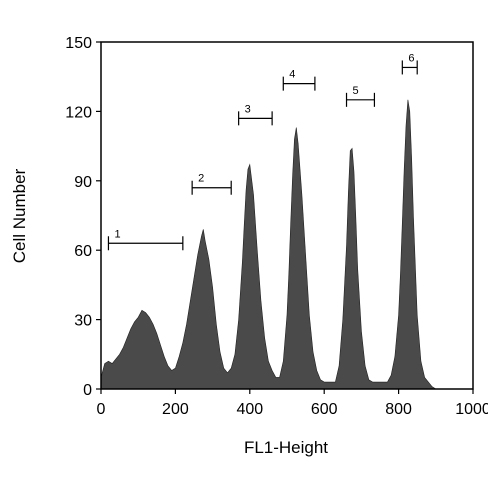 The image size is (488, 488). What do you see at coordinates (398, 409) in the screenshot?
I see `x-tick-label: 800` at bounding box center [398, 409].